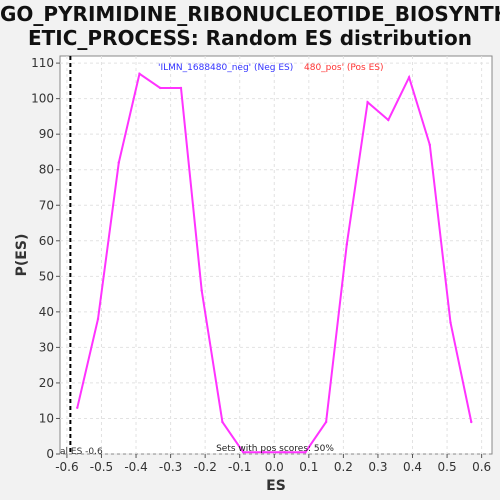 This screenshot has height=500, width=500. Describe the element at coordinates (250, 14) in the screenshot. I see `chart-title-line1: GO_PYRIMIDINE_RIBONUCLEOTIDE_BIOSYNTH` at that location.